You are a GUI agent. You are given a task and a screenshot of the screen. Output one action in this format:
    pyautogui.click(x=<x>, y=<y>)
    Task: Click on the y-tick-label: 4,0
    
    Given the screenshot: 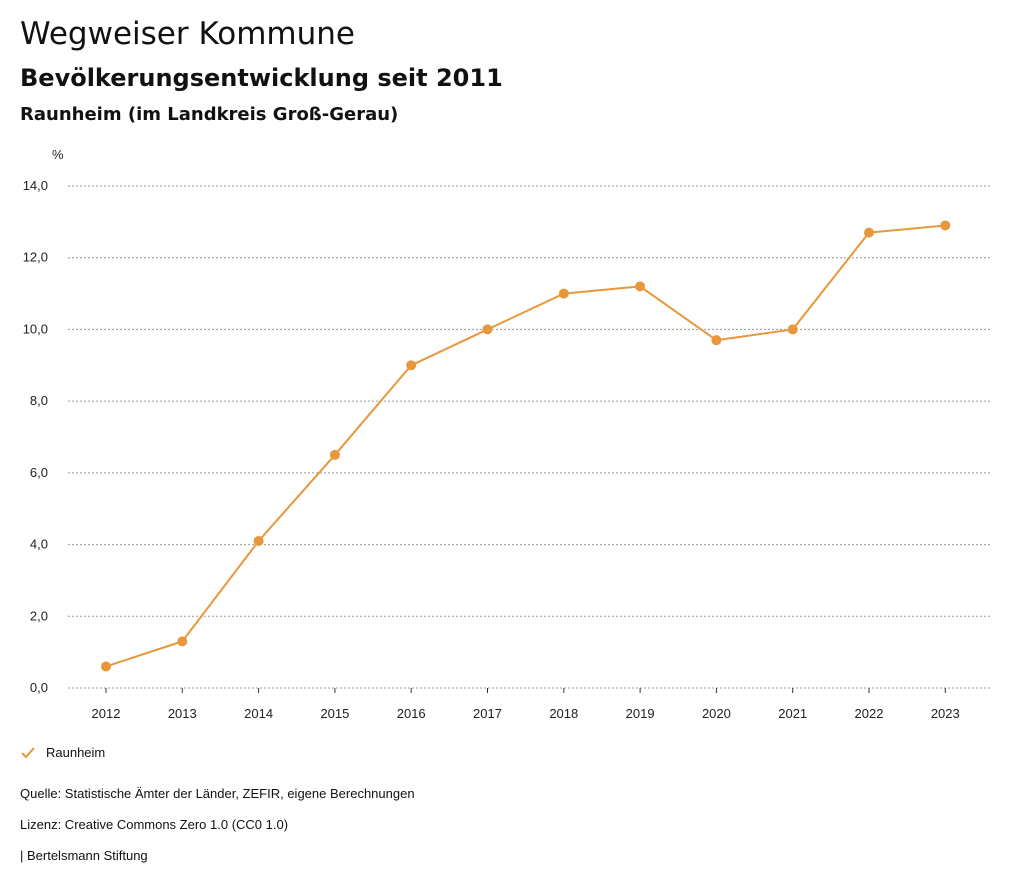 What is the action you would take?
    pyautogui.click(x=39, y=544)
    